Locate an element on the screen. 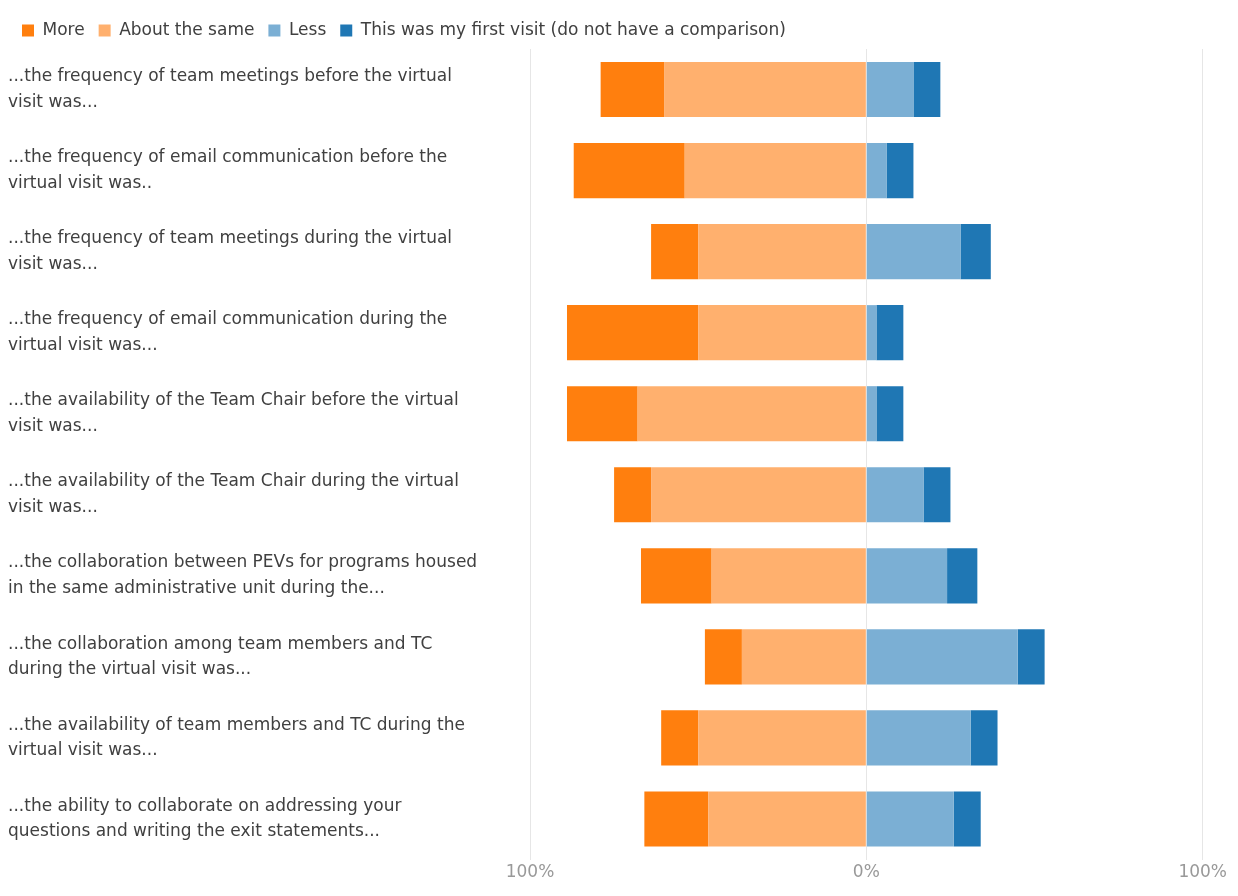  y-tick-label: ...the frequency of email communication before the virtual visit was.. is located at coordinates (228, 169).